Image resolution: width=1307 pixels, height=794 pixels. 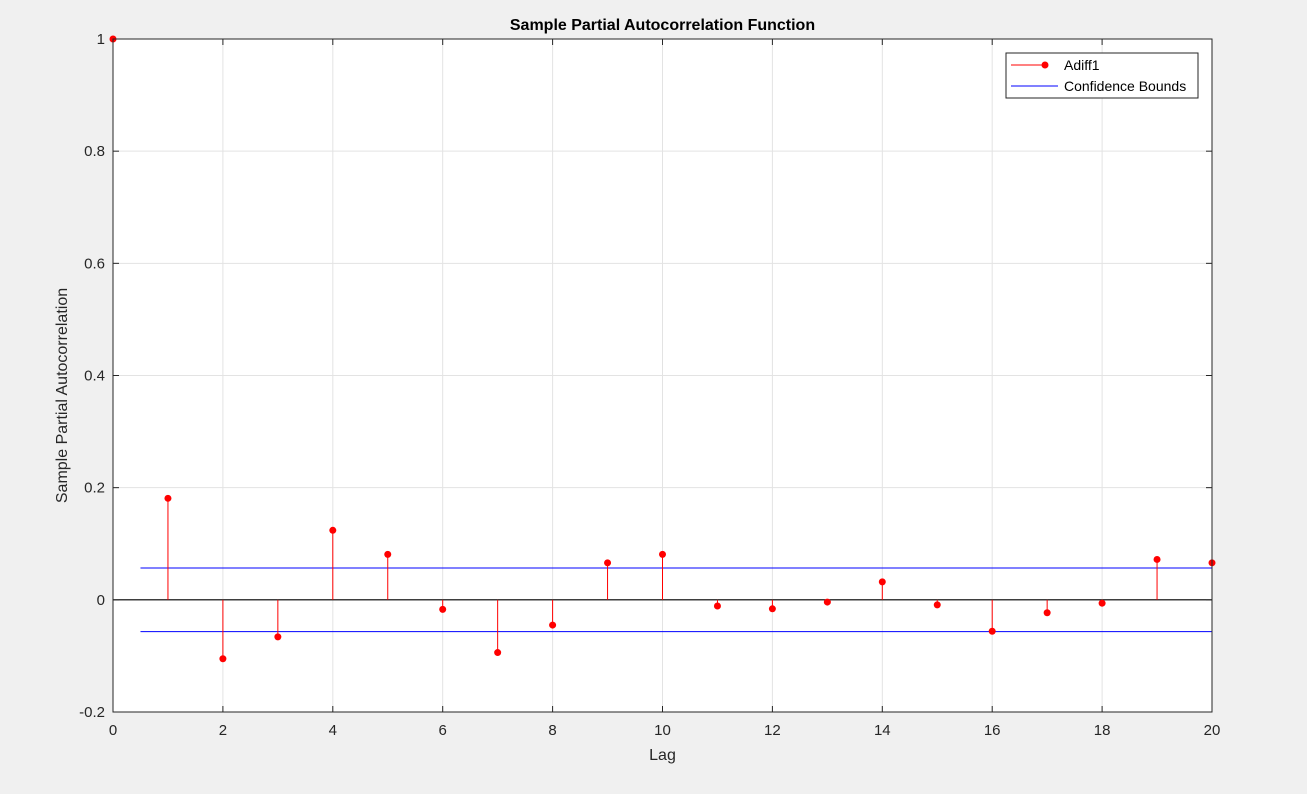 What do you see at coordinates (94, 151) in the screenshot?
I see `y-tick-label: 0.8` at bounding box center [94, 151].